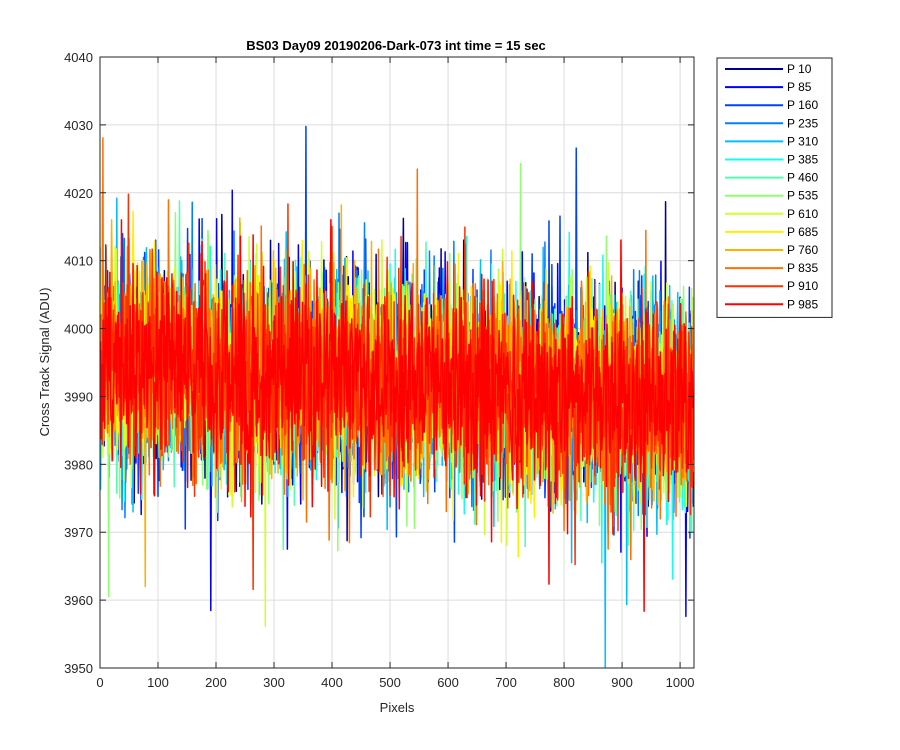  What do you see at coordinates (390, 682) in the screenshot?
I see `x-tick-label: 500` at bounding box center [390, 682].